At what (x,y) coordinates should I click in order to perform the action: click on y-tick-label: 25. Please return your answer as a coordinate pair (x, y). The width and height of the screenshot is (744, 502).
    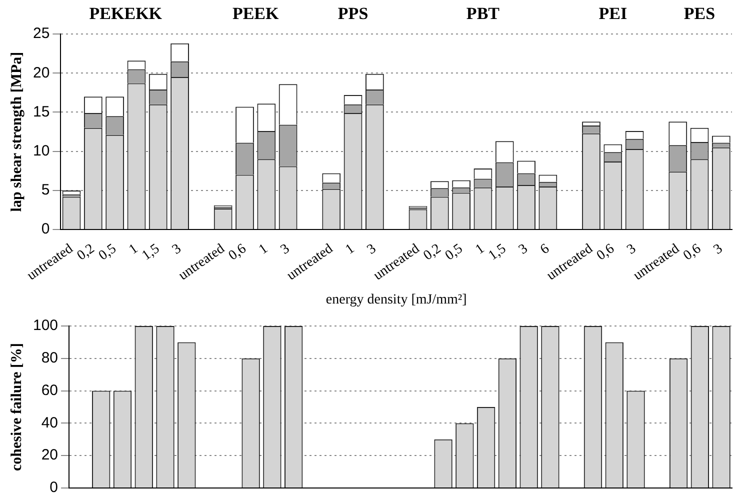
    Looking at the image, I should click on (41, 33).